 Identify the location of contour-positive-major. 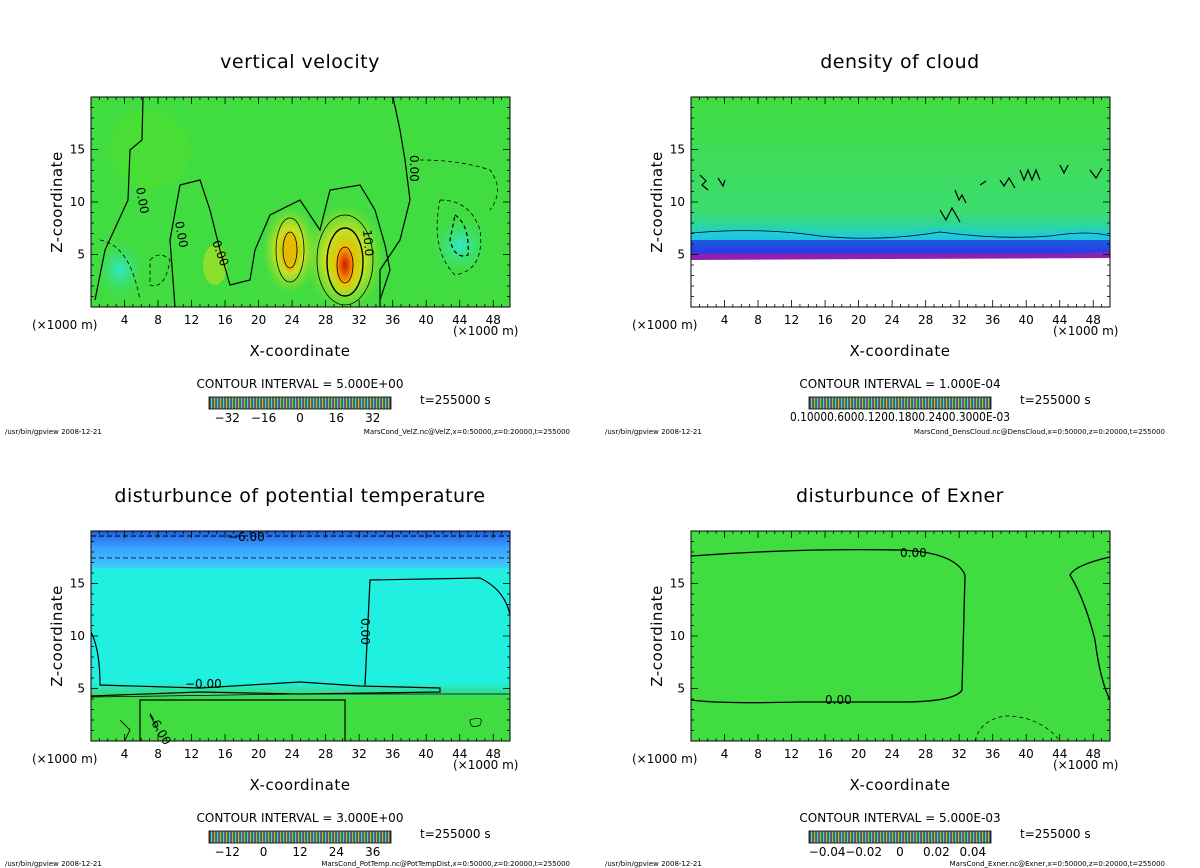
(345, 262).